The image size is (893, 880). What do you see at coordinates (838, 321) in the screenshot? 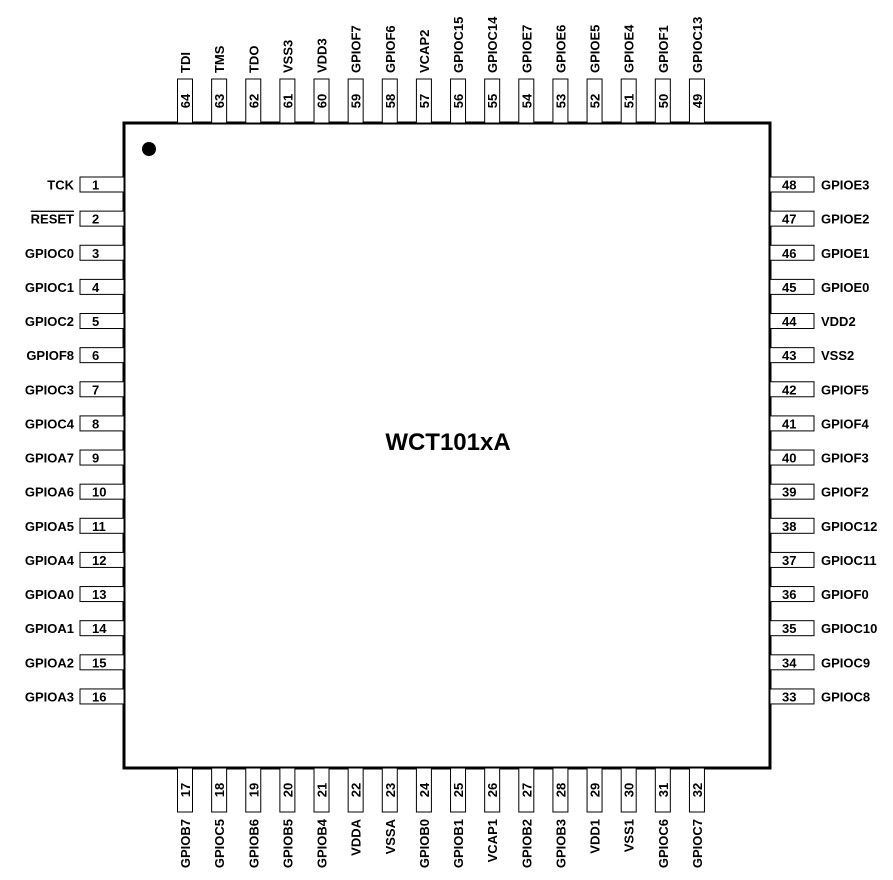
I see `pin-label: VDD2` at bounding box center [838, 321].